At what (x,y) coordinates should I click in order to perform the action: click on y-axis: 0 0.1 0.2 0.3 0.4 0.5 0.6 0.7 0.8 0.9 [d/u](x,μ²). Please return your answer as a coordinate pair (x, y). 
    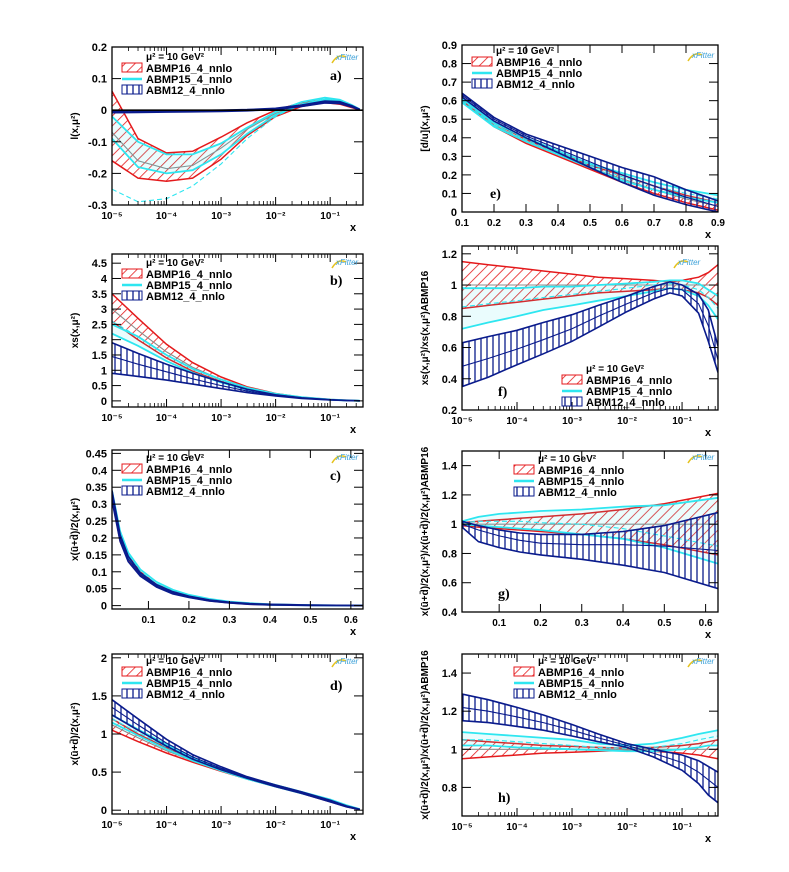
    Looking at the image, I should click on (569, 129).